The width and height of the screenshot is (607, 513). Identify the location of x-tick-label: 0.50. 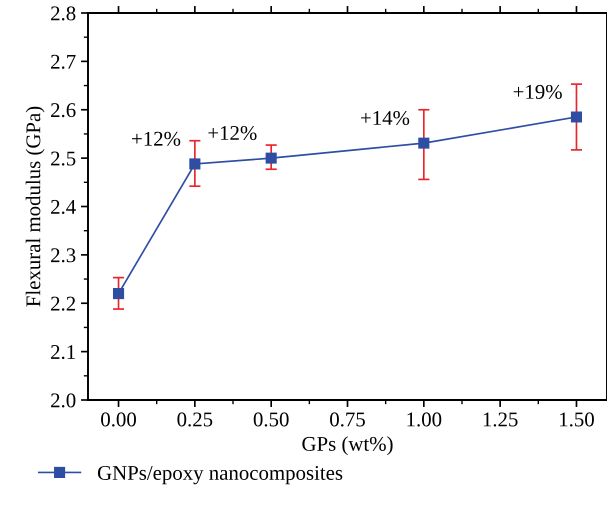
(271, 419).